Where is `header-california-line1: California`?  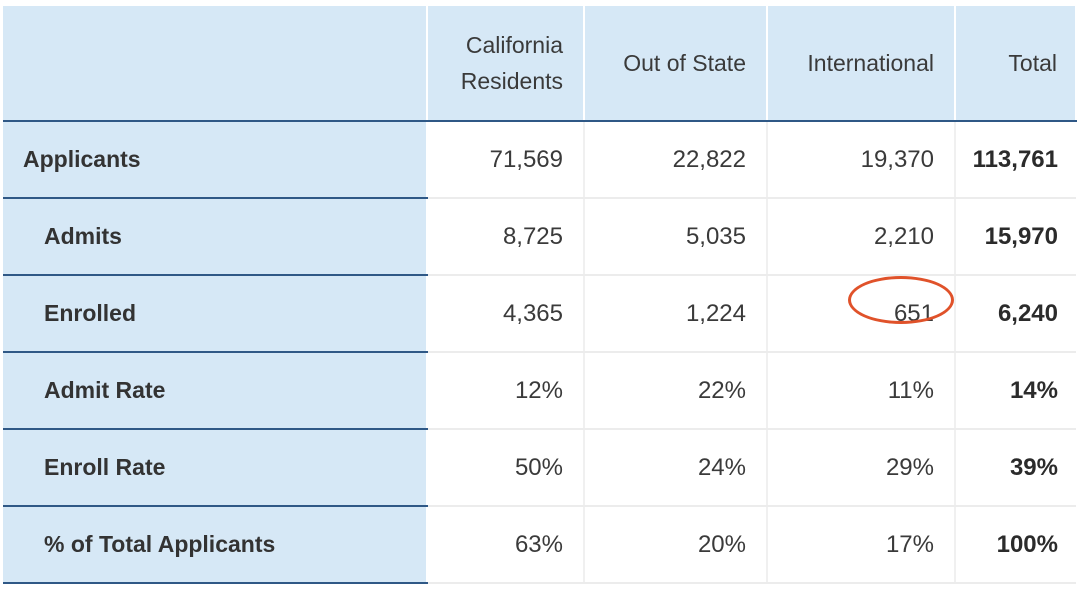
header-california-line1: California is located at coordinates (514, 45).